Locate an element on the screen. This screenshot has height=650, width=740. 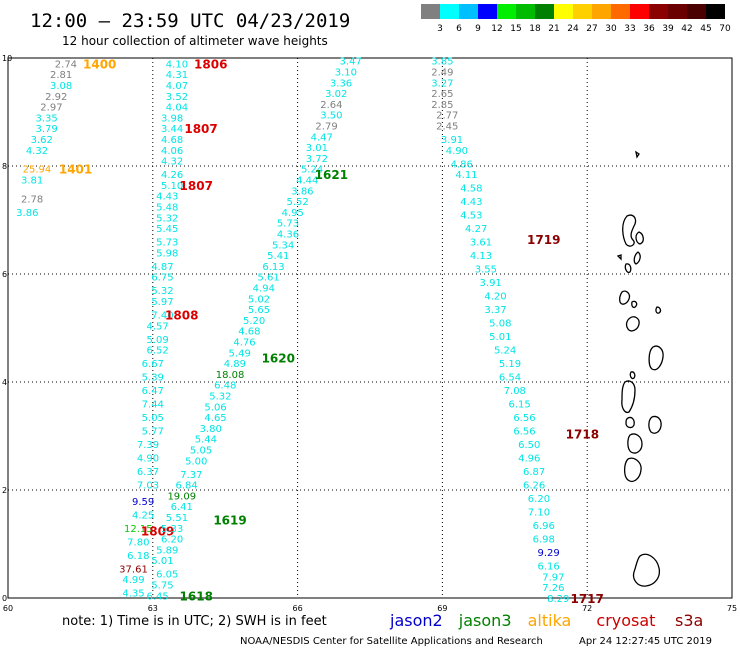
wave-height-point: 7.80 is located at coordinates (138, 542).